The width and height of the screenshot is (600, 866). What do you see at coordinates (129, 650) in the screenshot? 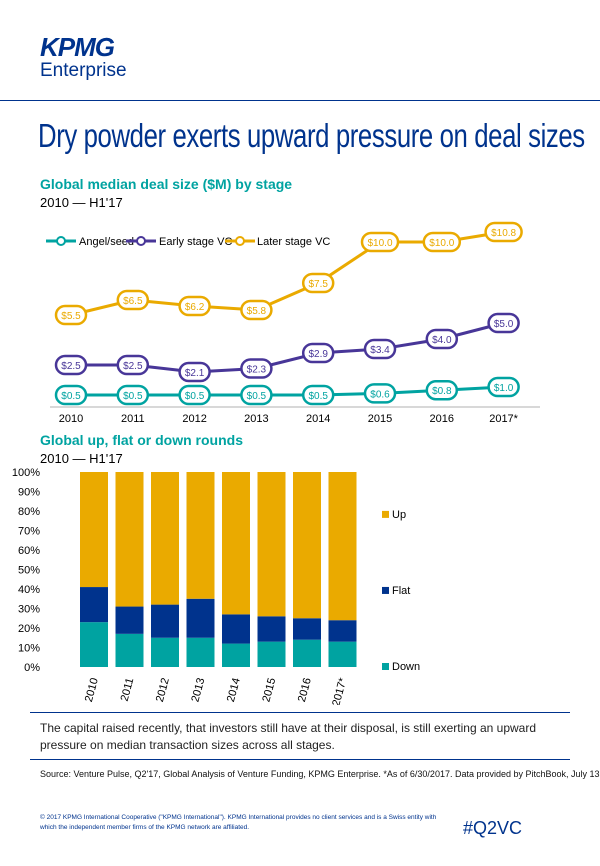
I see `bar-down-2011` at bounding box center [129, 650].